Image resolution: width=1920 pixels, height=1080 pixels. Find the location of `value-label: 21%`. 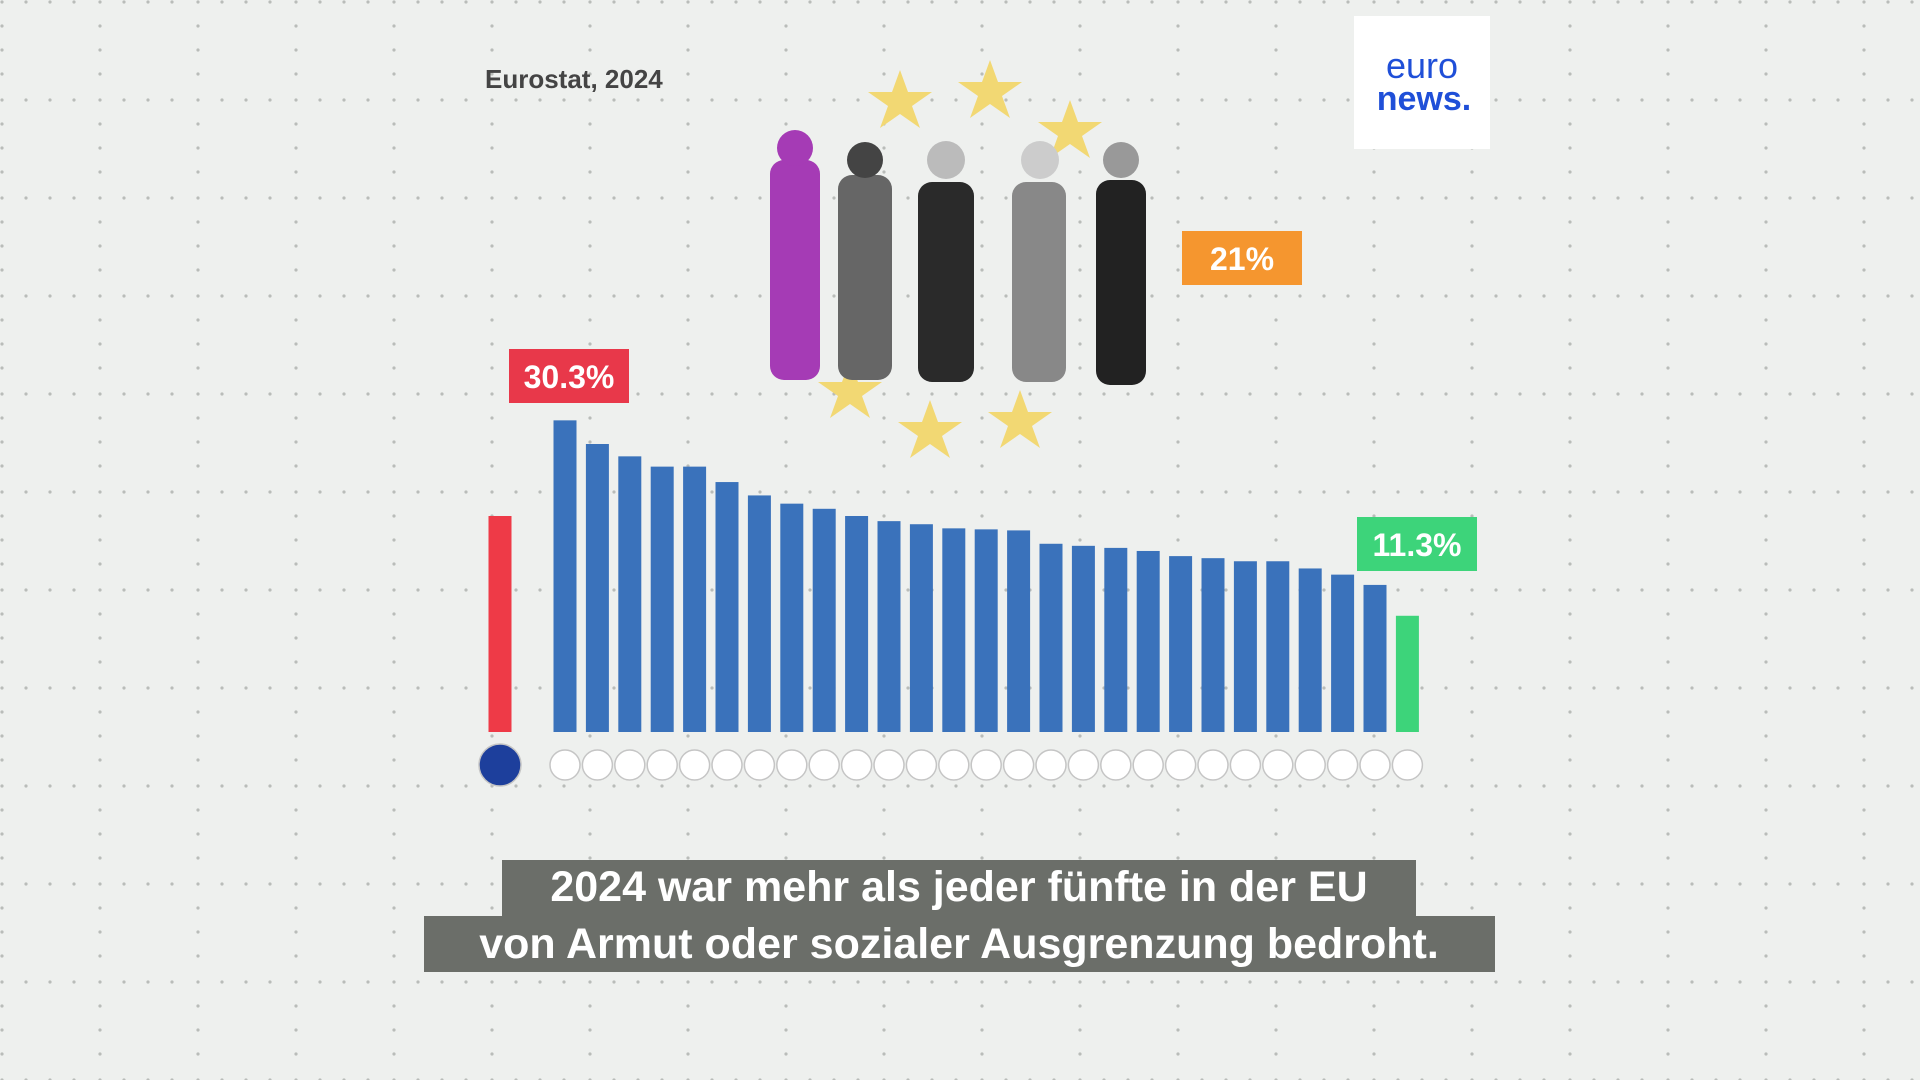

value-label: 21% is located at coordinates (1242, 259).